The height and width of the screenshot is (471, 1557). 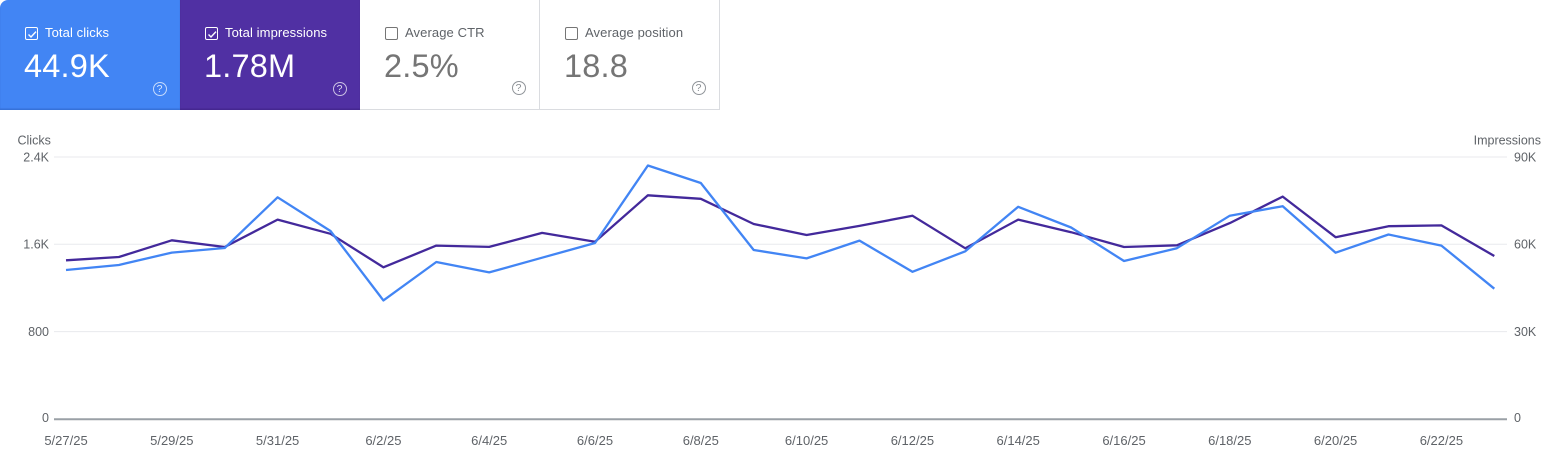 I want to click on svg-text: 30K, so click(x=1525, y=332).